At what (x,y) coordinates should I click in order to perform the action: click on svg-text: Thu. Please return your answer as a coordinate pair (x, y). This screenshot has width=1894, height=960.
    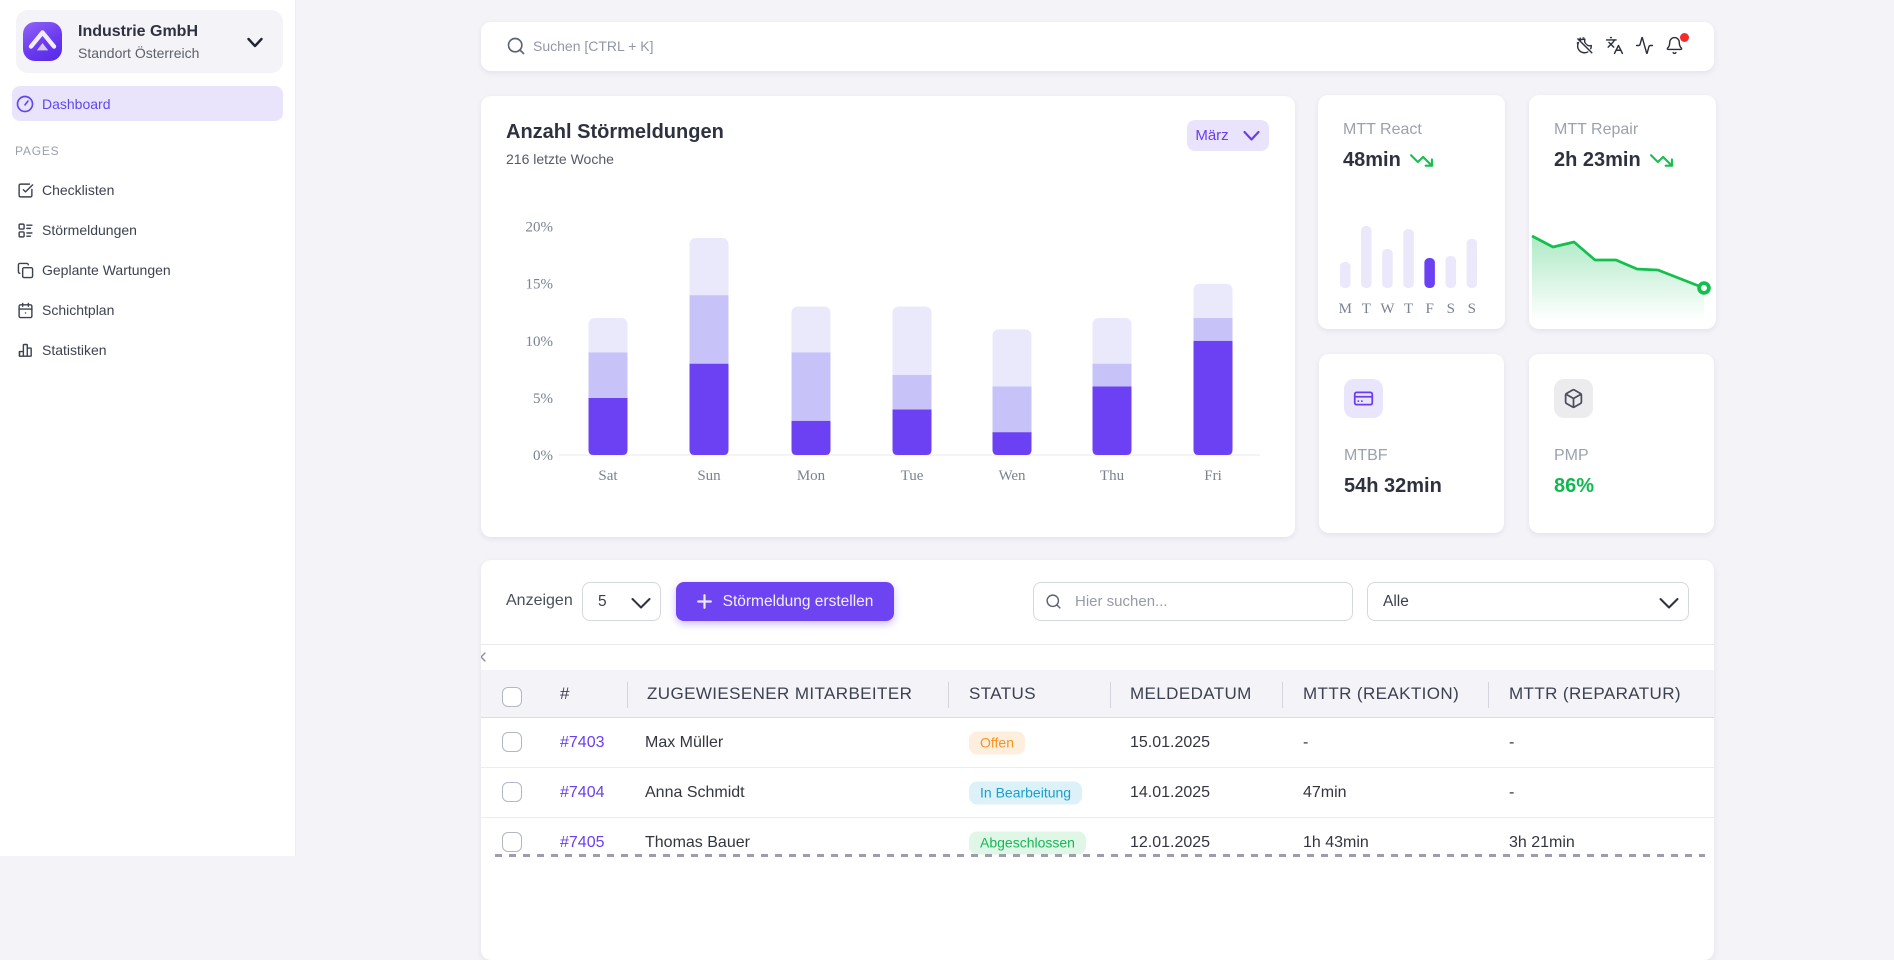
    Looking at the image, I should click on (1112, 476).